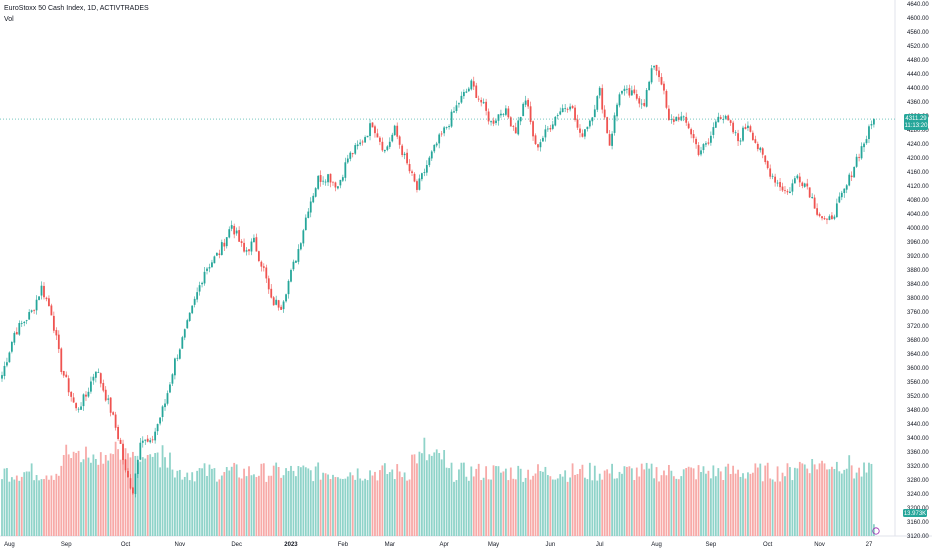 The image size is (932, 550). I want to click on time-tick-label: Jul, so click(600, 545).